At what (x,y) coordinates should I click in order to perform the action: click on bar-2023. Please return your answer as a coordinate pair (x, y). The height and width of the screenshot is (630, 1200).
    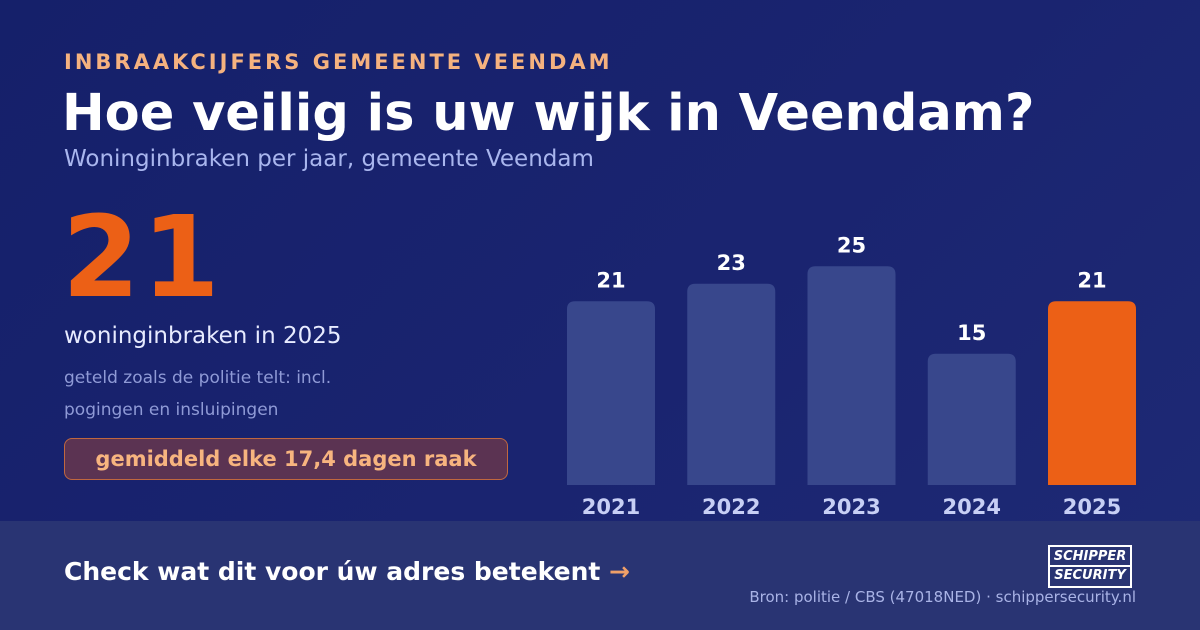
    Looking at the image, I should click on (851, 375).